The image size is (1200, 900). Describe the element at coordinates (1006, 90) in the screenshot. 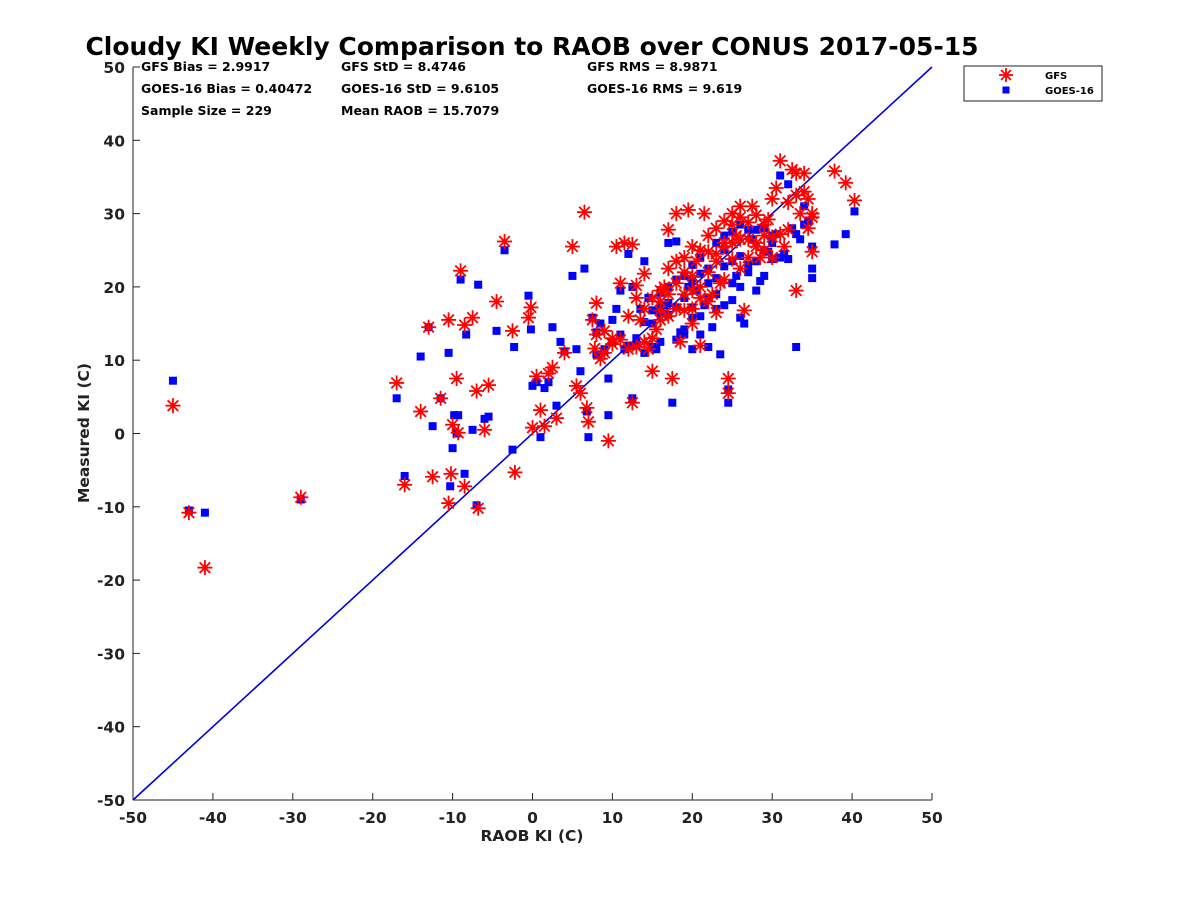

I see `legend-goes16-marker` at that location.